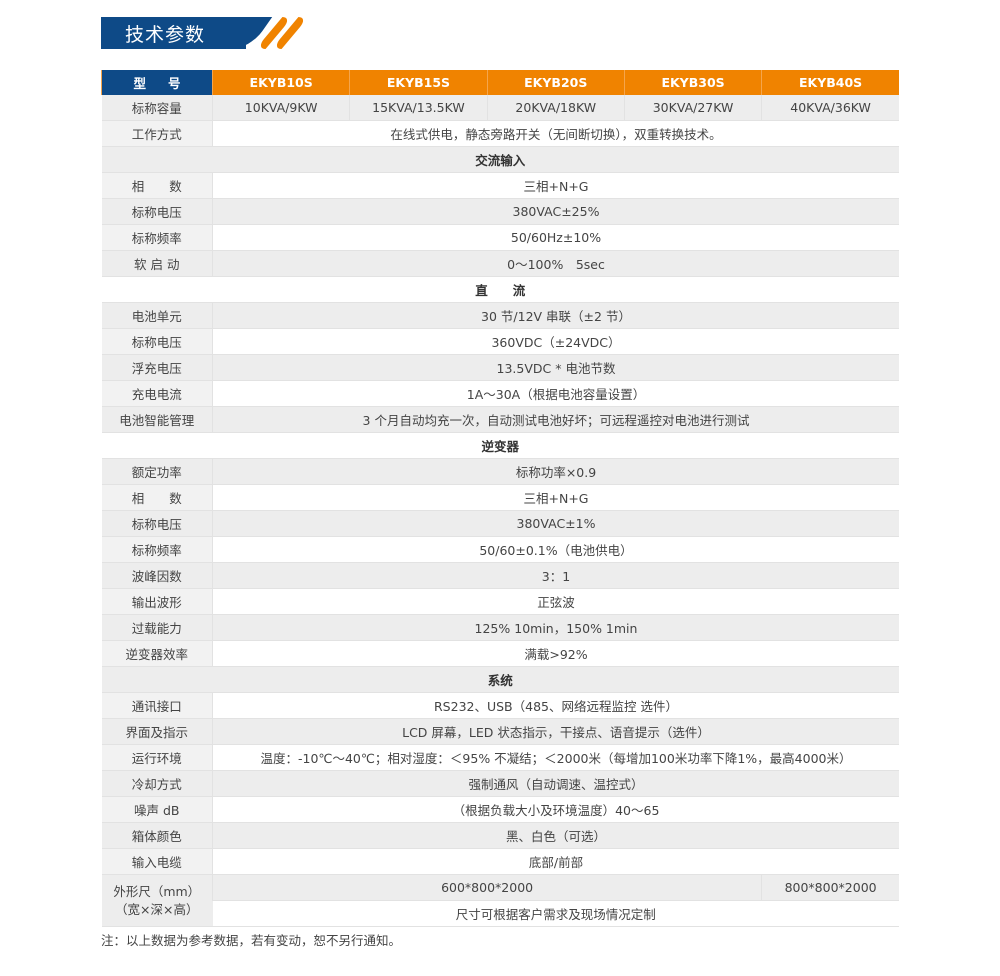 The width and height of the screenshot is (1000, 976). Describe the element at coordinates (555, 341) in the screenshot. I see `row-value: 360VDC（±24VDC）` at that location.